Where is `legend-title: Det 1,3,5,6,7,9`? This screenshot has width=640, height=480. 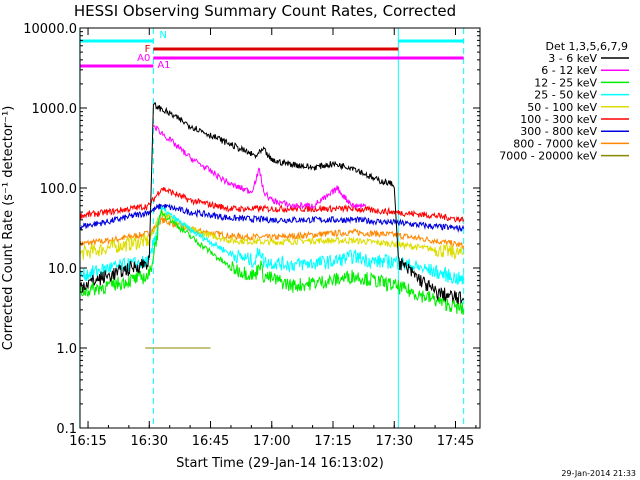 legend-title: Det 1,3,5,6,7,9 is located at coordinates (586, 46).